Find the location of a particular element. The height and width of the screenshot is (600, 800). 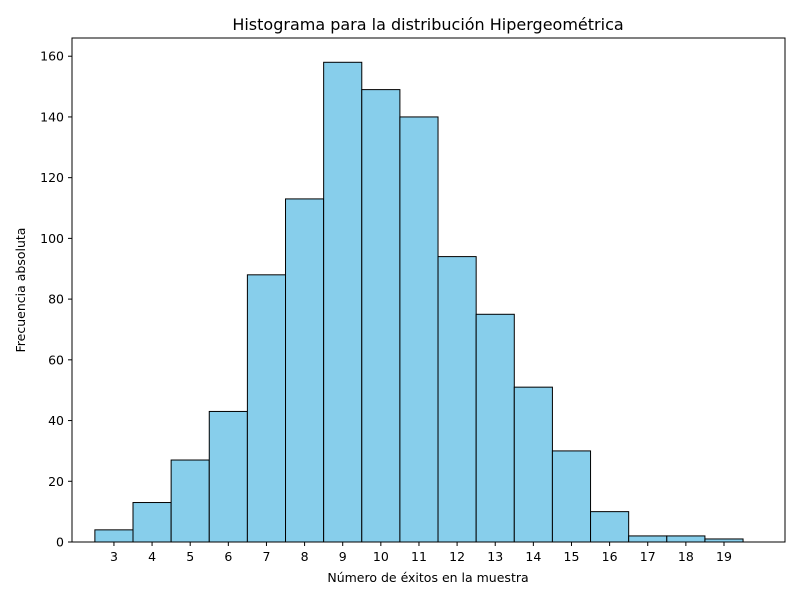

y-tick-label: 60 is located at coordinates (56, 359).